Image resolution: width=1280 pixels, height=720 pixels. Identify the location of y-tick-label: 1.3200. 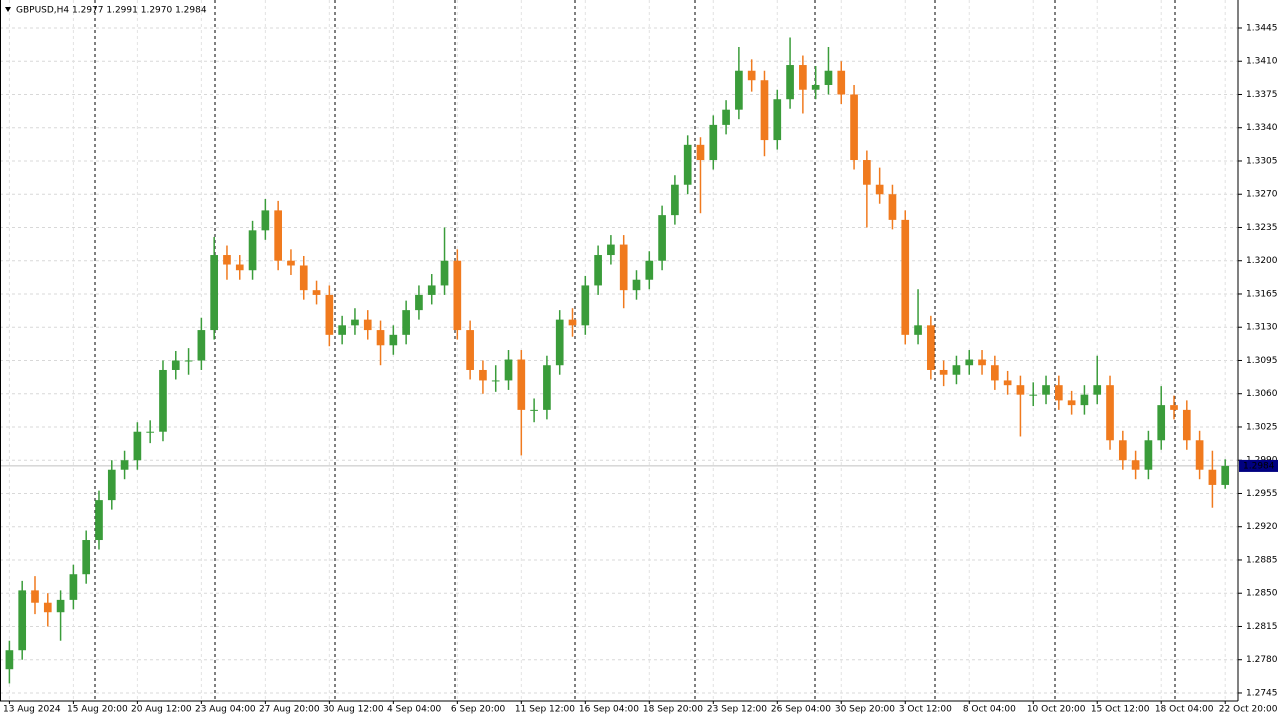
(1262, 261).